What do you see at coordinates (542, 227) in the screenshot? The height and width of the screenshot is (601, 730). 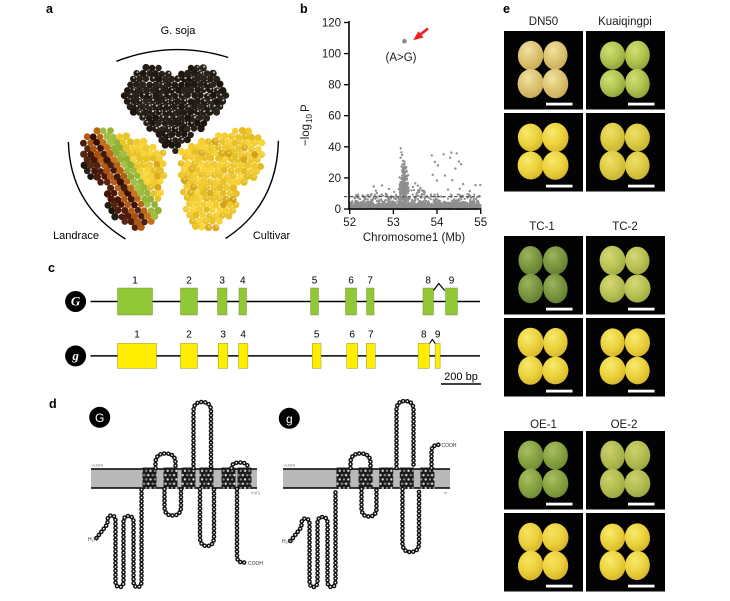 I see `svg-text: TC-1` at bounding box center [542, 227].